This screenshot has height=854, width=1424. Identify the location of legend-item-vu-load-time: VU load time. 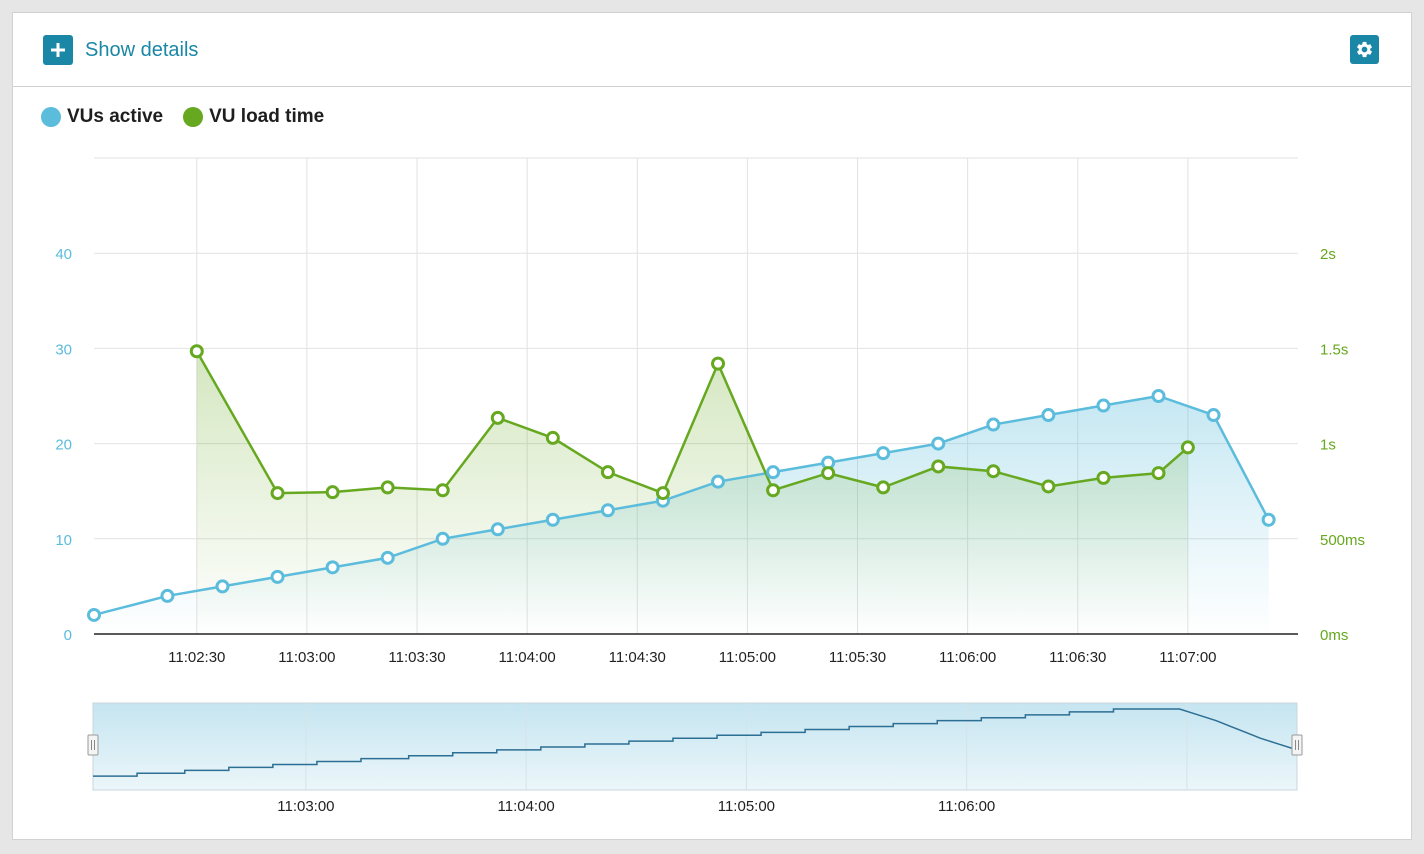
(253, 117).